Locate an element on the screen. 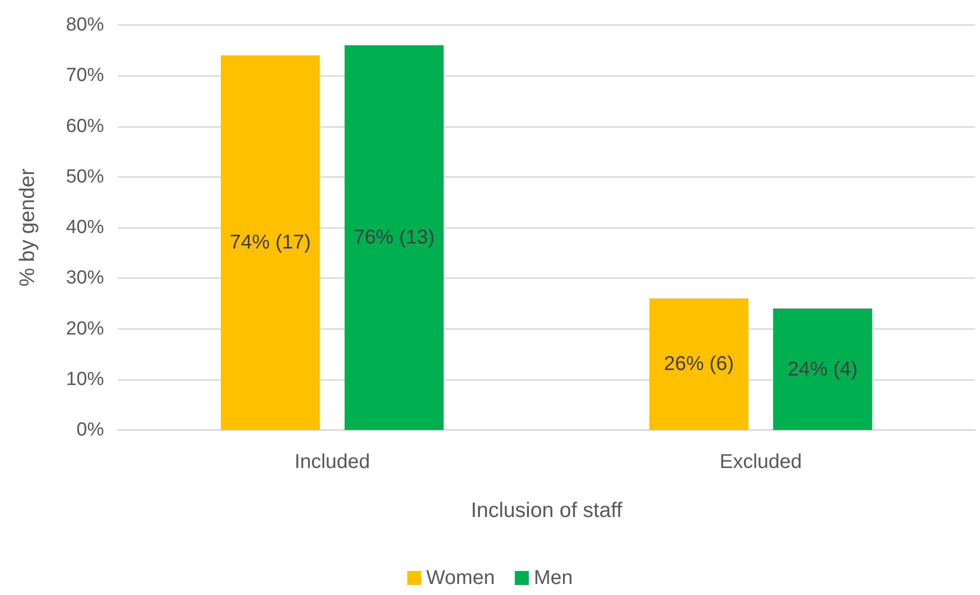 This screenshot has height=595, width=980. data-label: 24% (4) is located at coordinates (823, 369).